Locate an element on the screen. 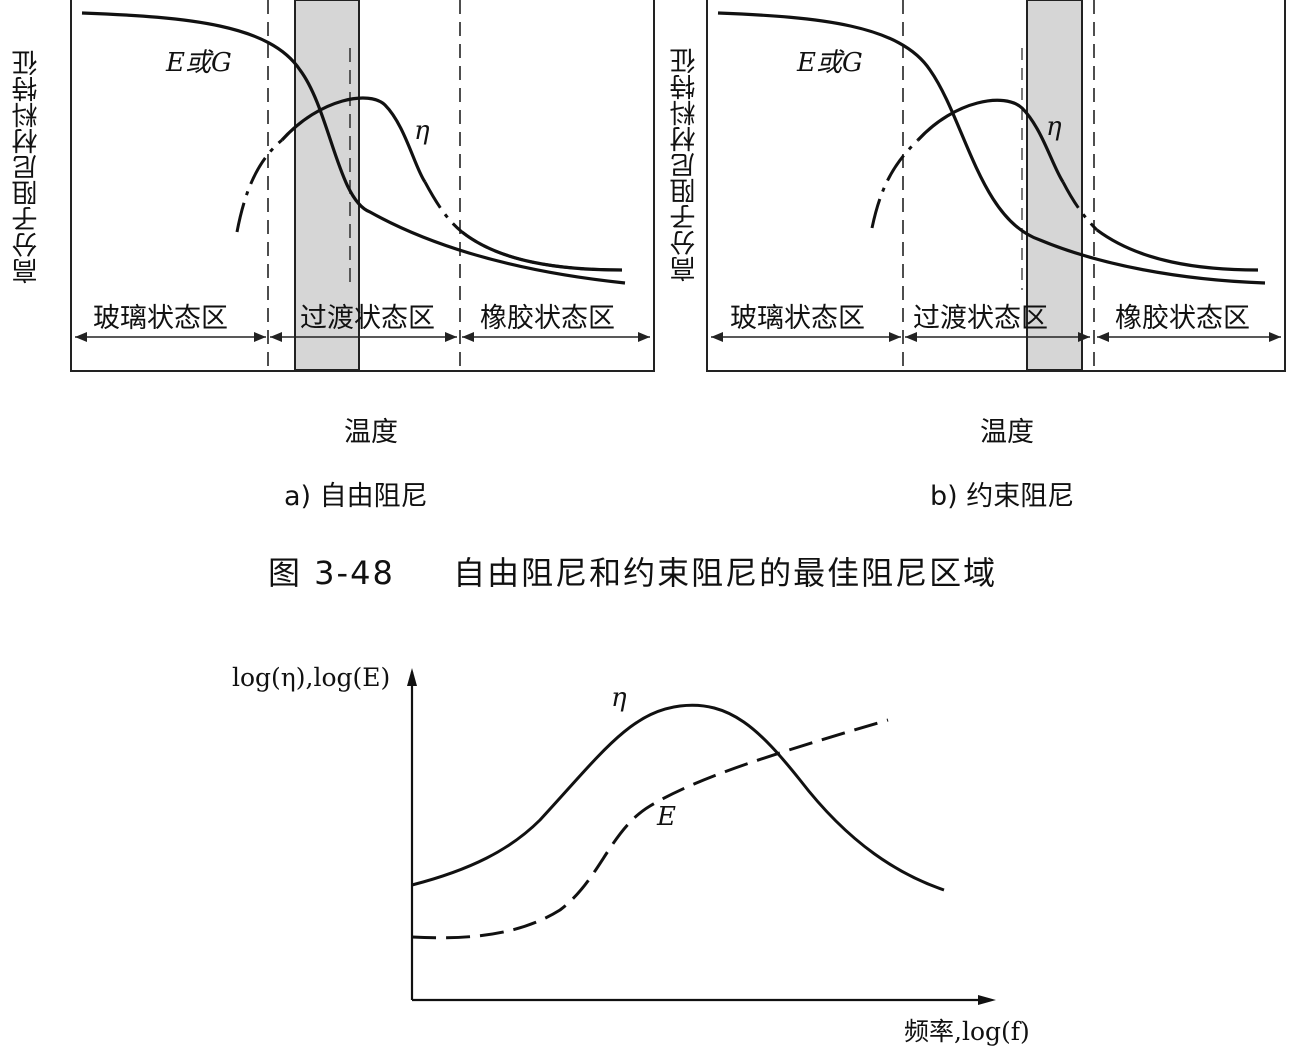  panel-b-curve-eta-tail-dash is located at coordinates (1080, 206).